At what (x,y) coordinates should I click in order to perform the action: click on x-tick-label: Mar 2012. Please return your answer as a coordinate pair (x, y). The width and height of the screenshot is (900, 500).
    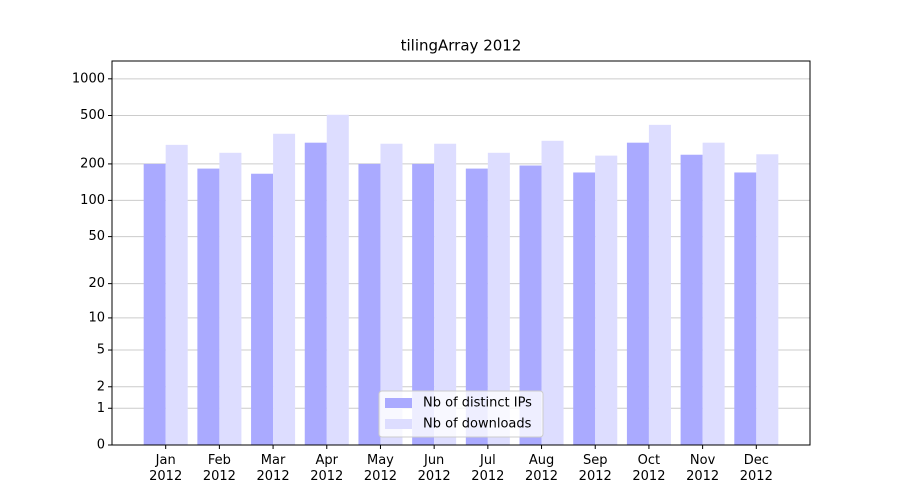
    Looking at the image, I should click on (273, 468).